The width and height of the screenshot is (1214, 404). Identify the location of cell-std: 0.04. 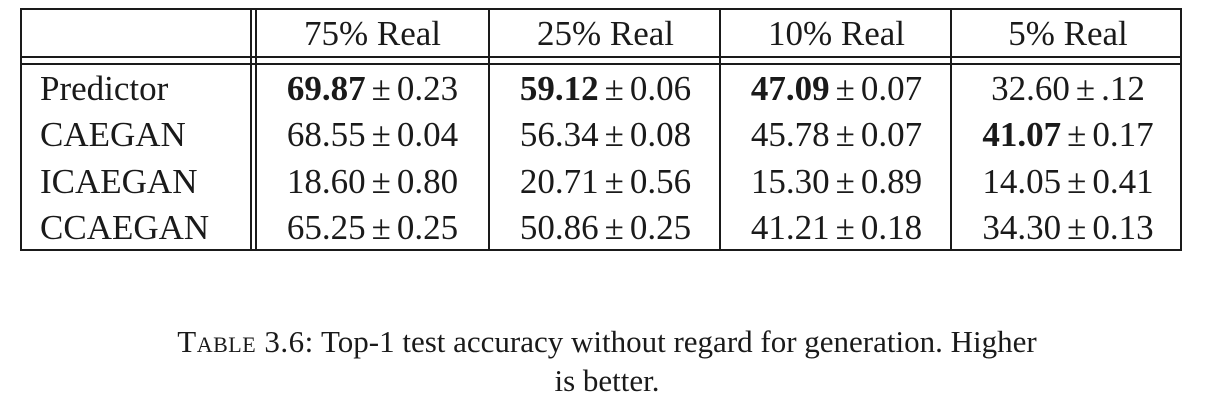
(427, 135).